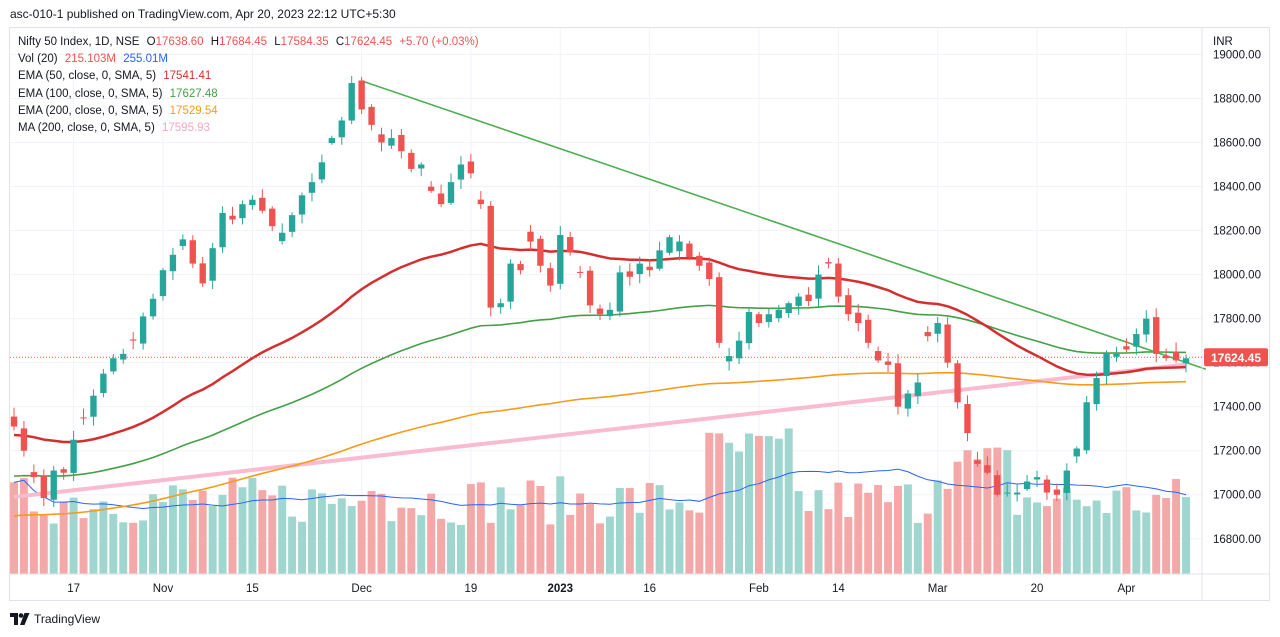  Describe the element at coordinates (193, 93) in the screenshot. I see `ema100-value: 17627.48` at that location.